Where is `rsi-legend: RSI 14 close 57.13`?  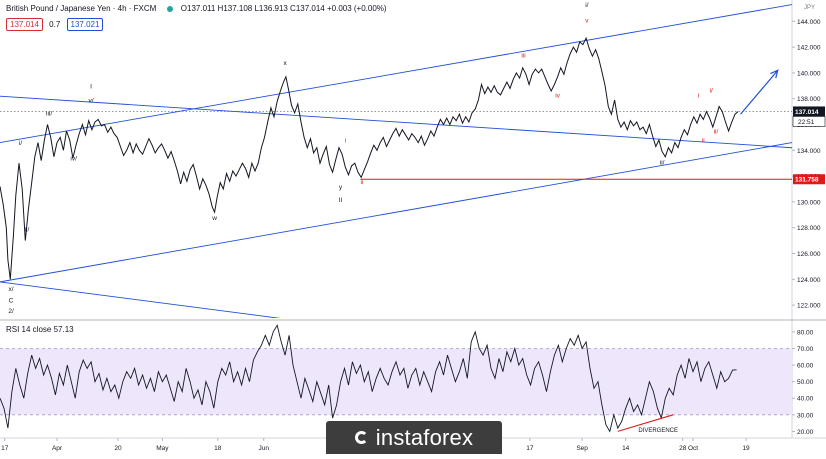 rsi-legend: RSI 14 close 57.13 is located at coordinates (40, 329).